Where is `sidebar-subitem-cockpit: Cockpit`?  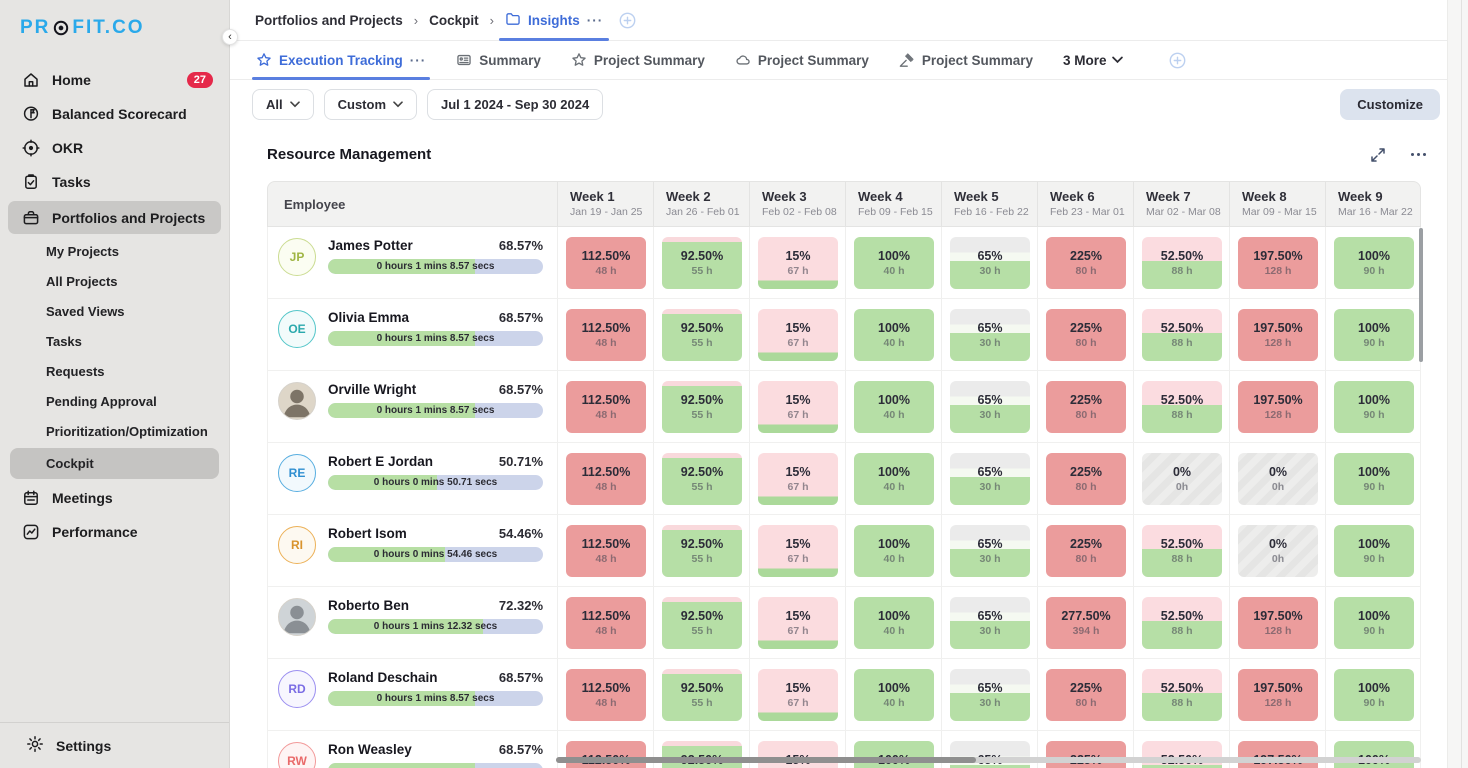 sidebar-subitem-cockpit: Cockpit is located at coordinates (114, 463).